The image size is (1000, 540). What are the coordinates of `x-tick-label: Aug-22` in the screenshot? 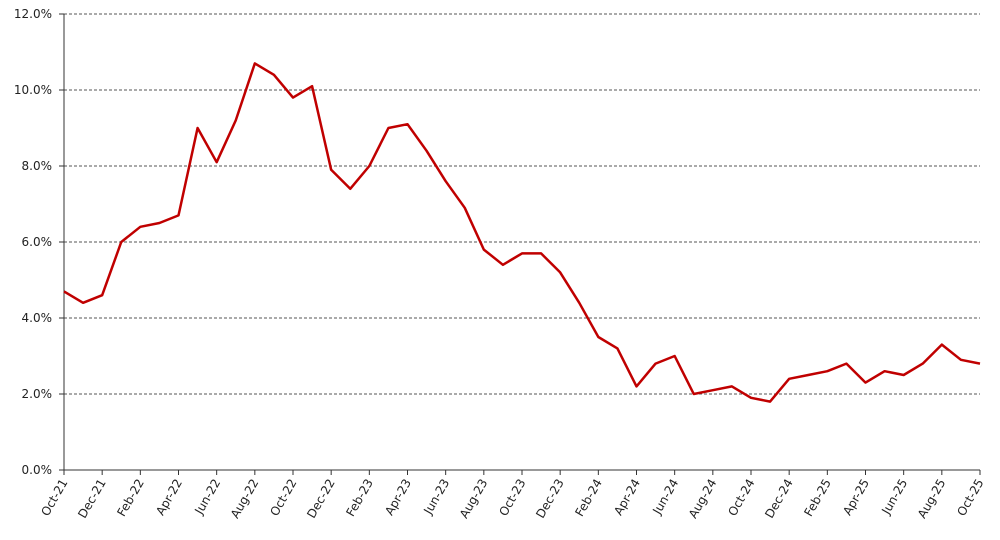 It's located at (245, 499).